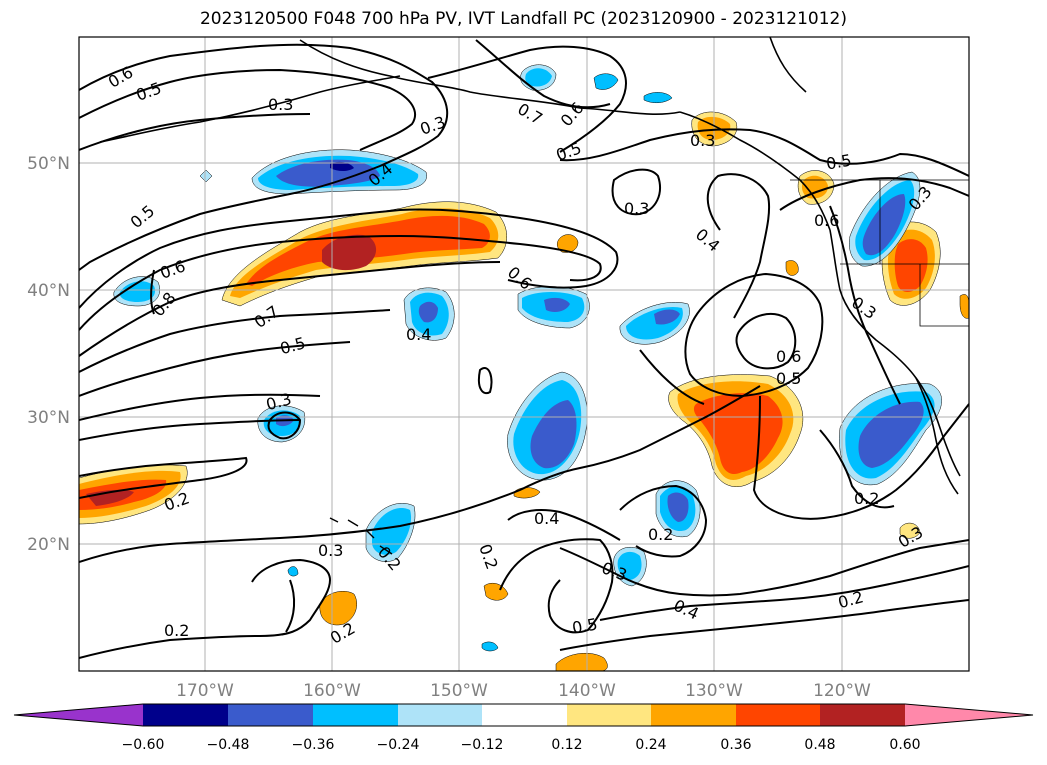  I want to click on negative-south-central-core, so click(392, 531).